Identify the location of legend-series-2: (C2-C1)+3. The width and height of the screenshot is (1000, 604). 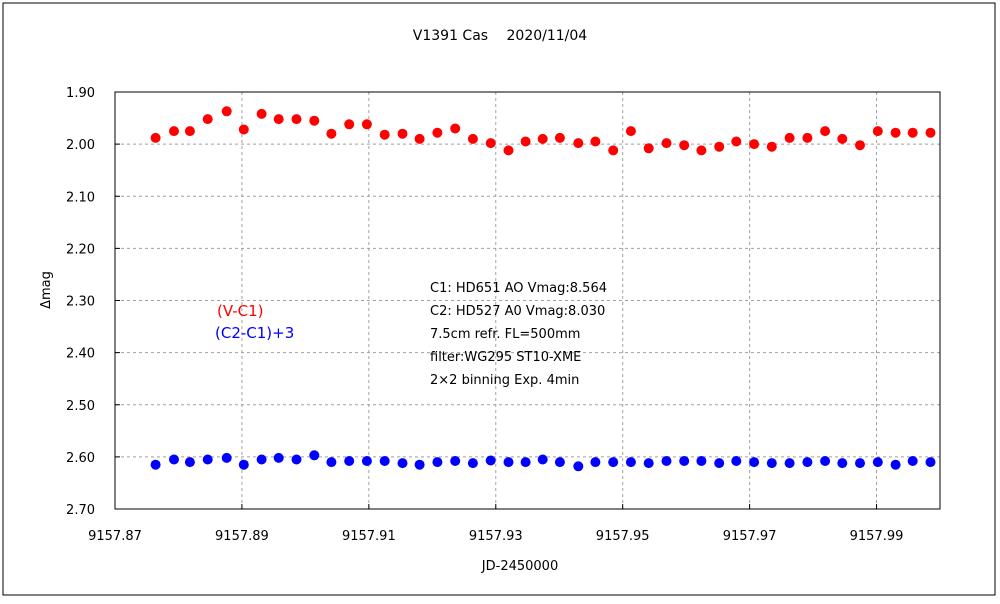
(254, 333).